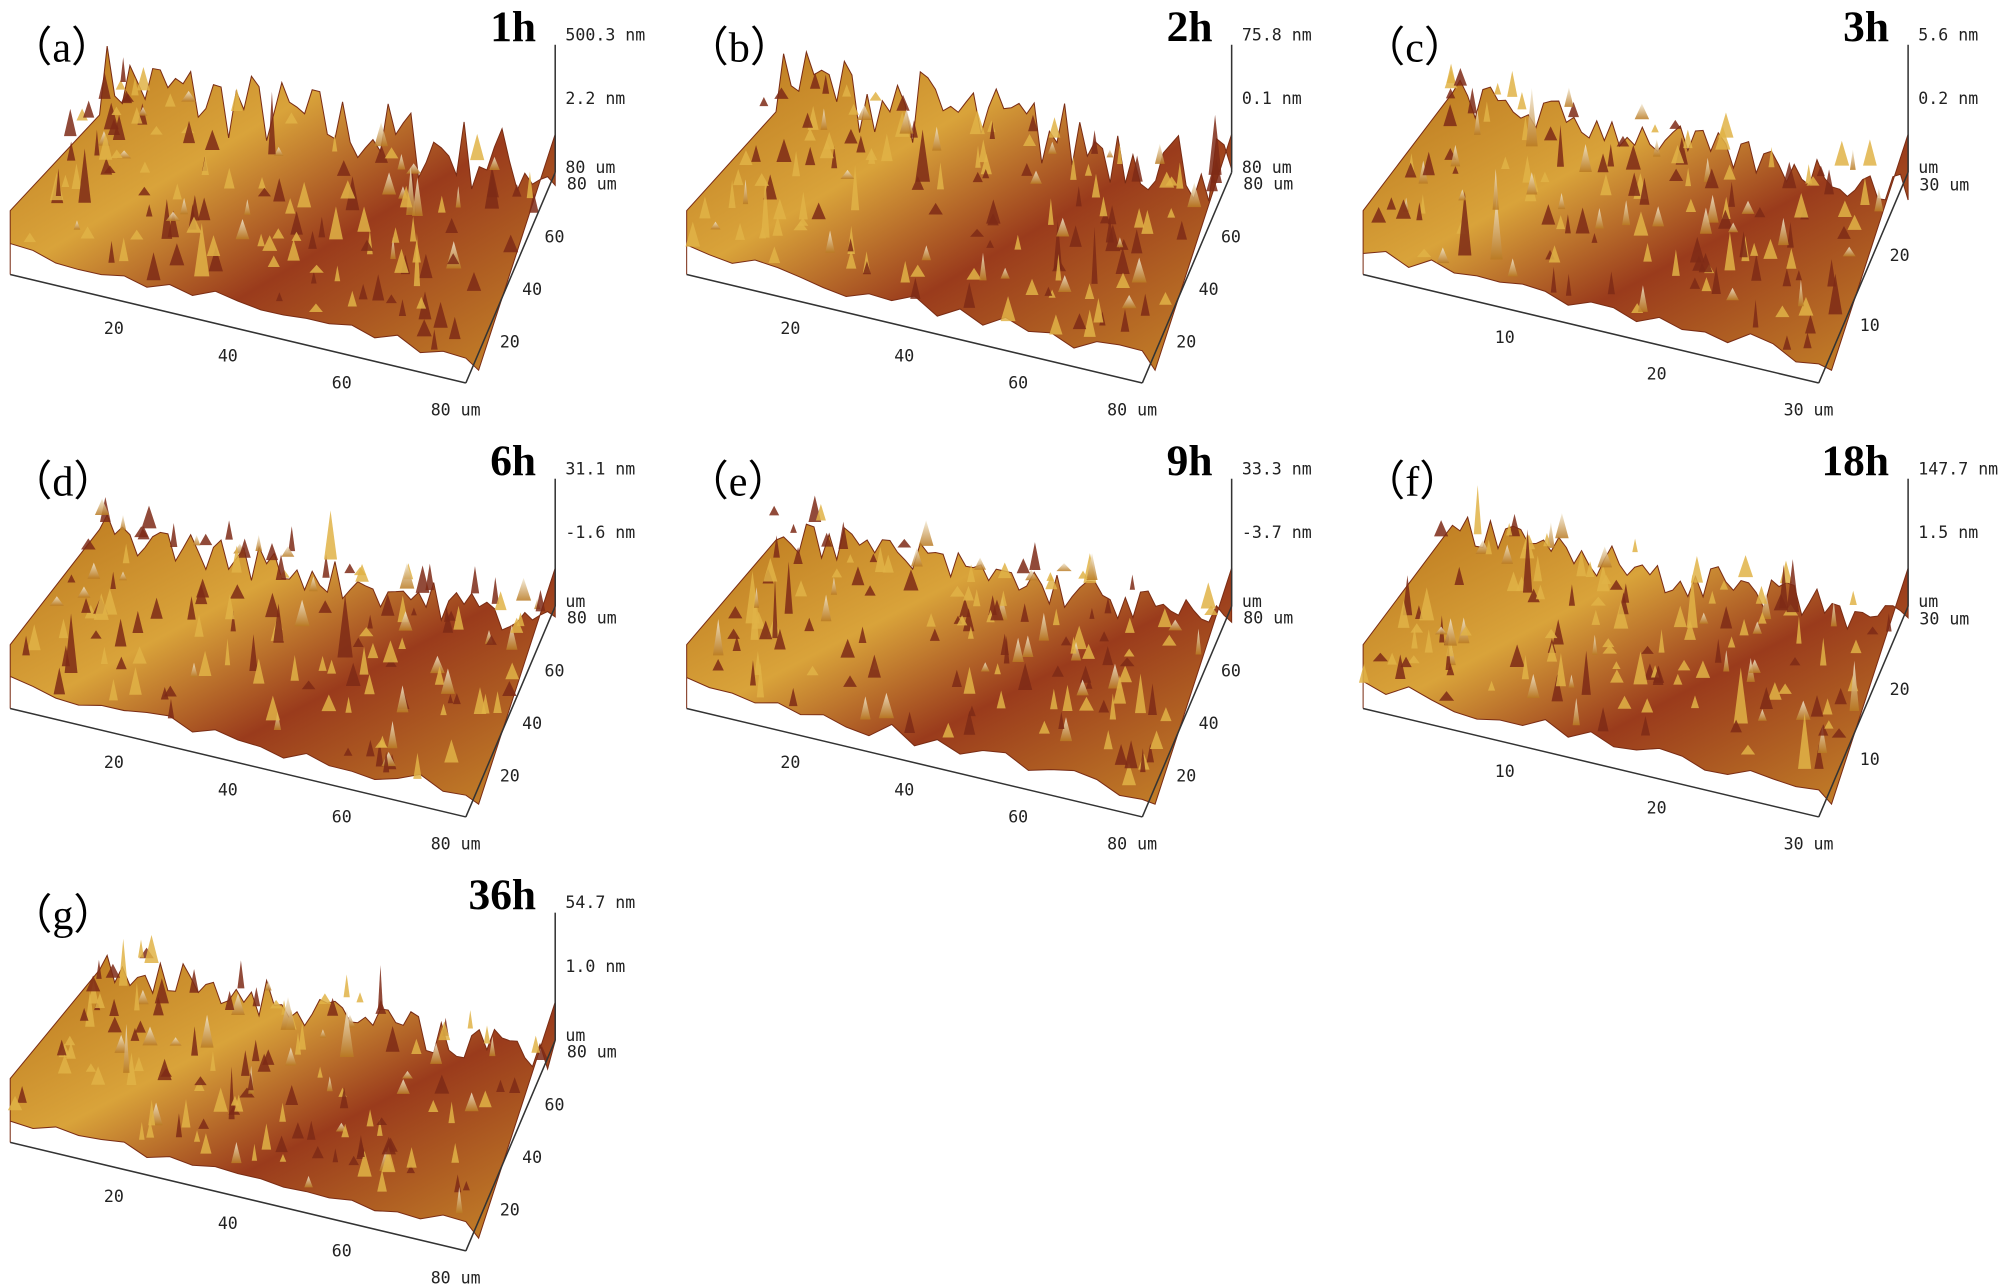  Describe the element at coordinates (114, 328) in the screenshot. I see `x-tick-label: 20` at that location.